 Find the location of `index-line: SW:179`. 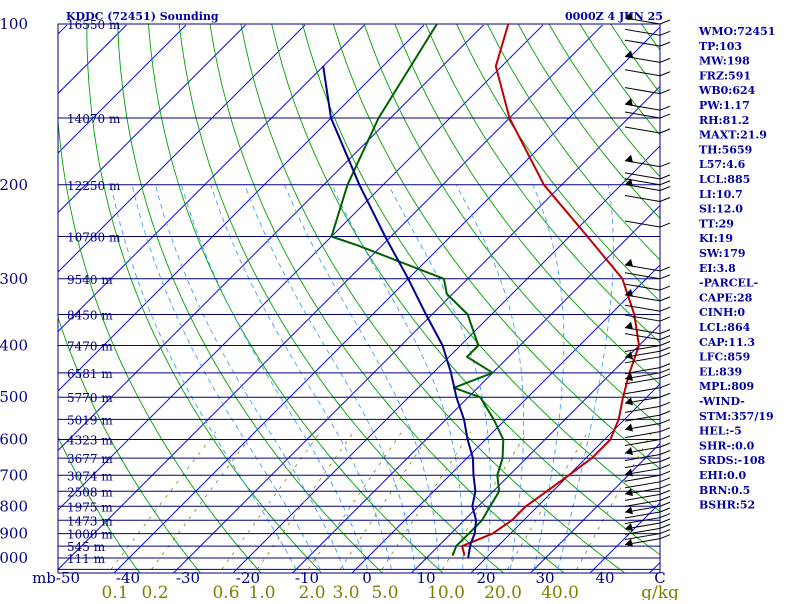

index-line: SW:179 is located at coordinates (722, 253).